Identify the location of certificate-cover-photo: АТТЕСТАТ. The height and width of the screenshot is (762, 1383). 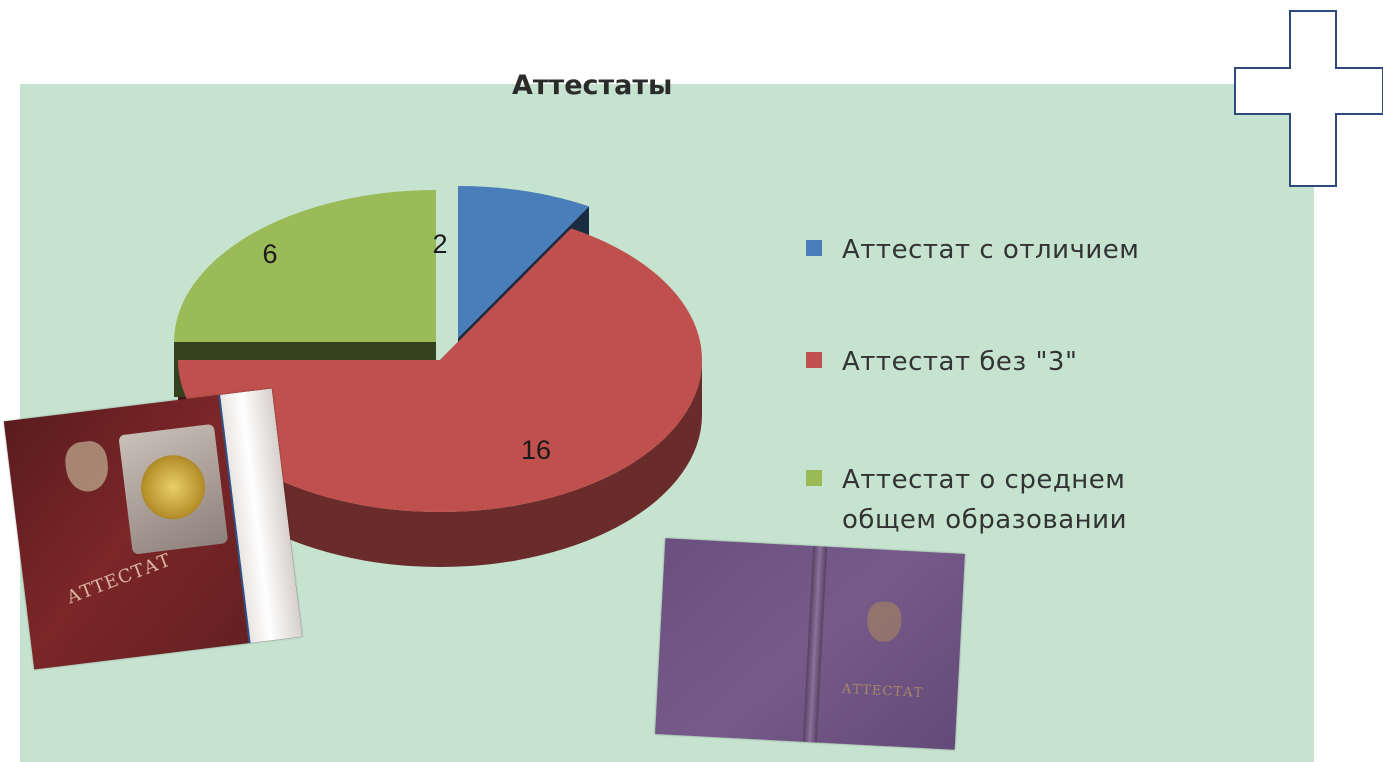
(810, 644).